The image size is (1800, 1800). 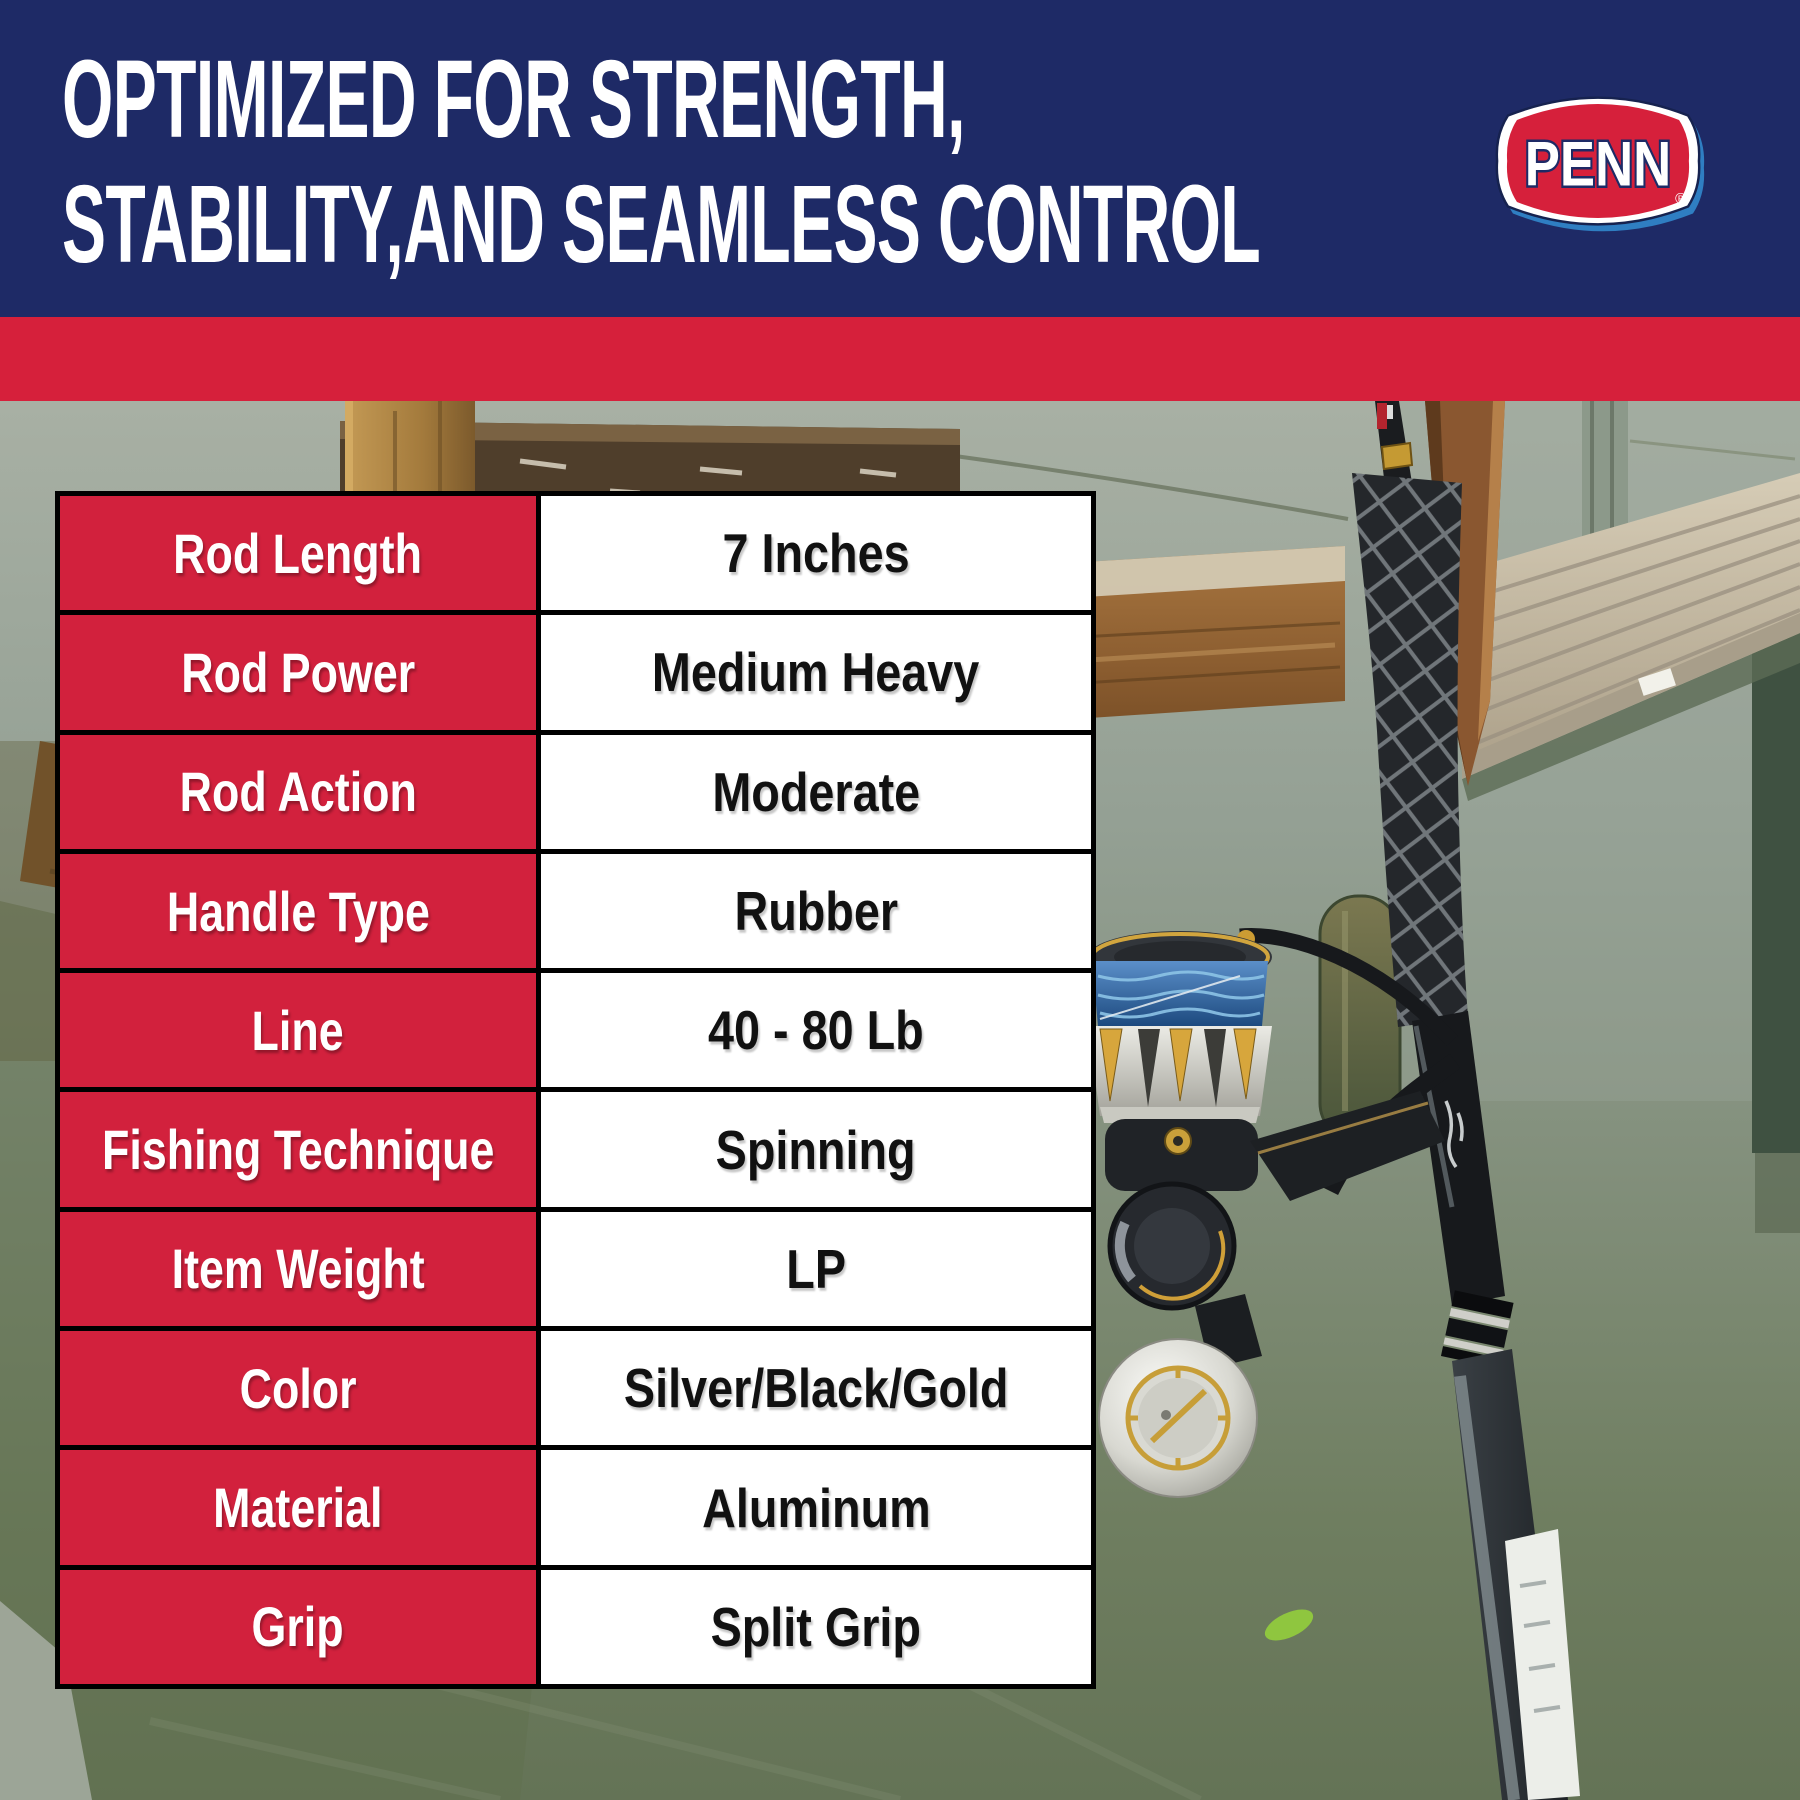 I want to click on spec-label-cell: Color, so click(x=298, y=1388).